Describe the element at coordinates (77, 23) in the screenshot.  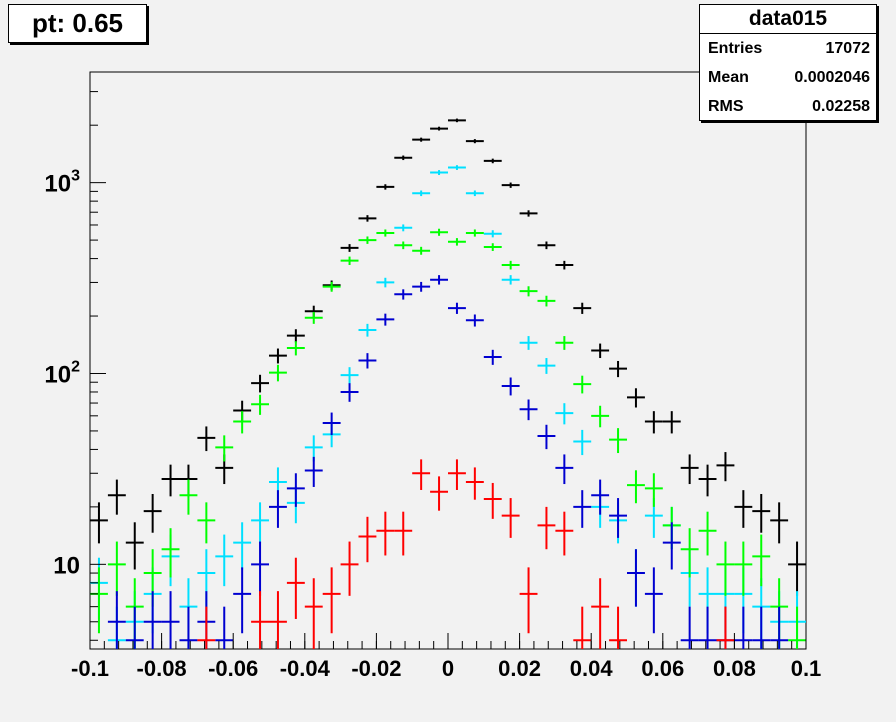
I see `title-box: pt: 0.65` at that location.